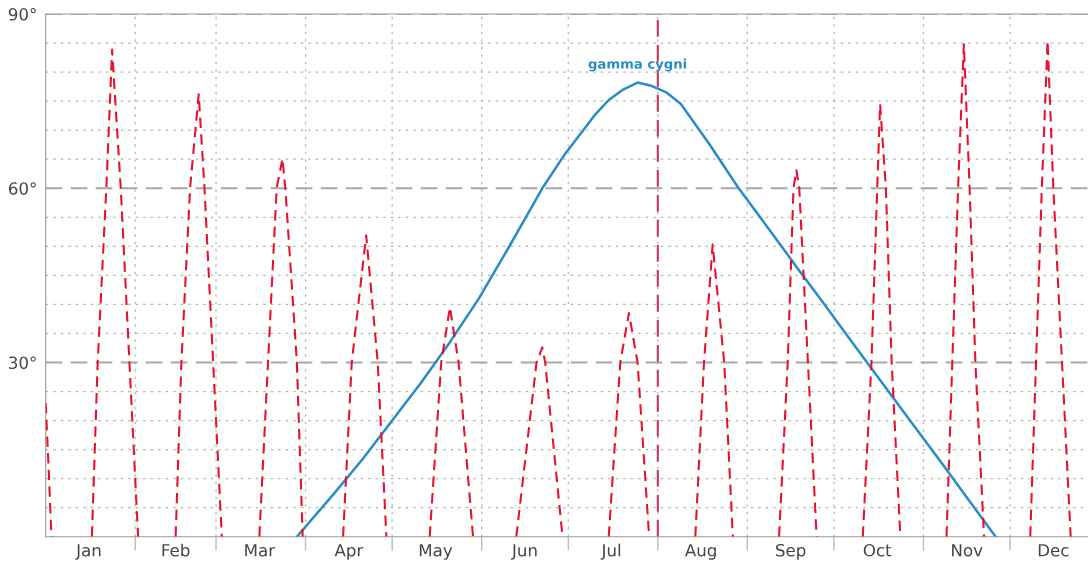 This screenshot has width=1088, height=562. What do you see at coordinates (610, 551) in the screenshot?
I see `x-tick-label: Jul` at bounding box center [610, 551].